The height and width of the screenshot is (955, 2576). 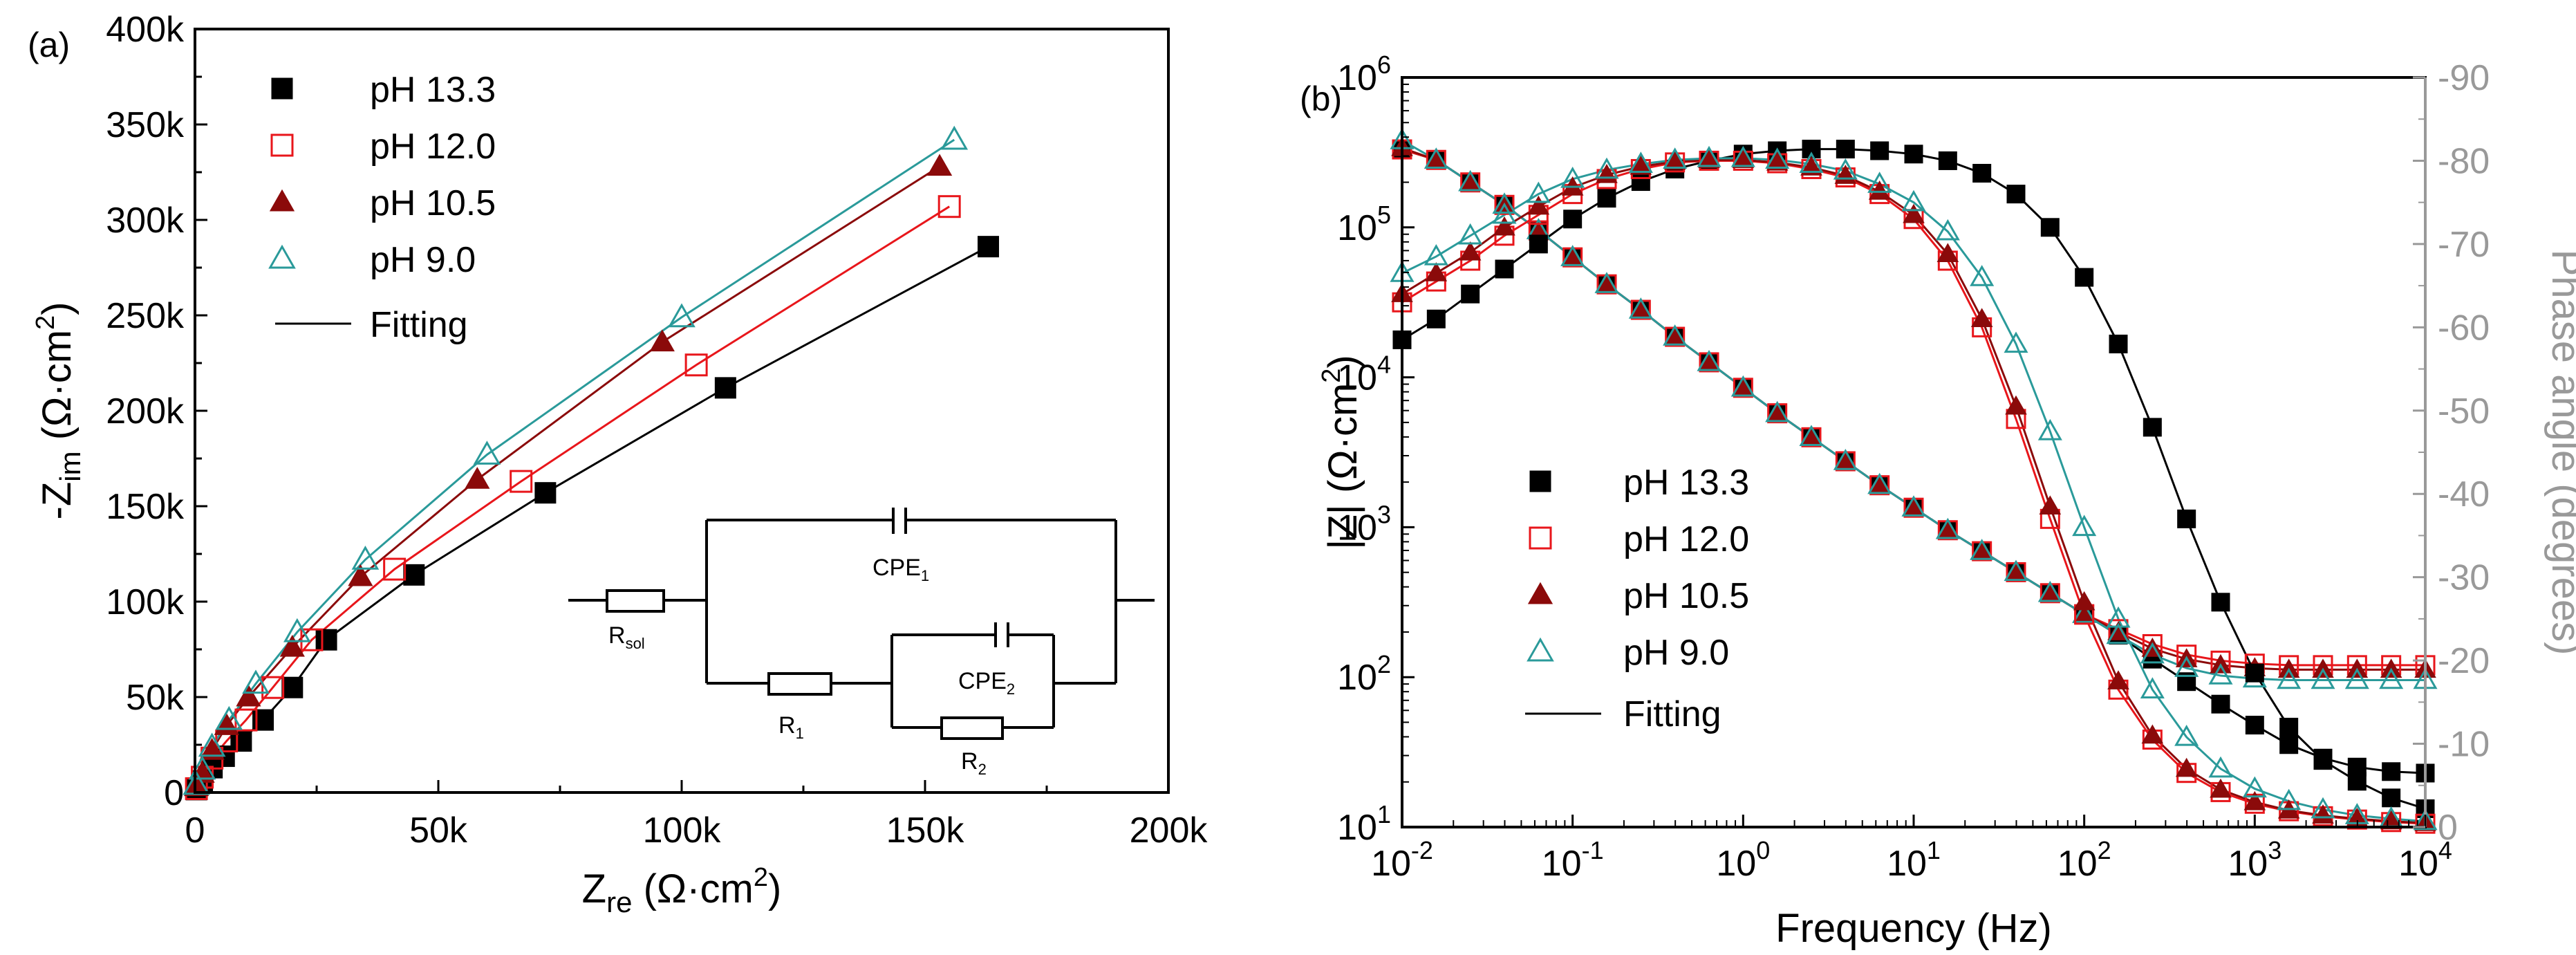 I want to click on y2-tick-label: -60, so click(x=2464, y=328).